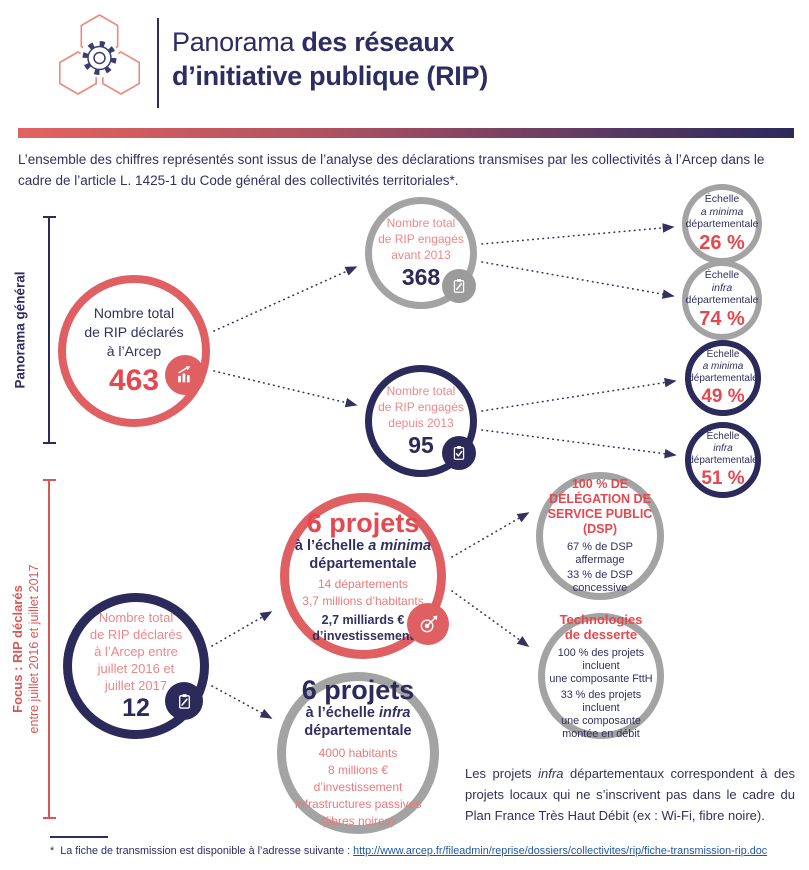 The image size is (809, 870). I want to click on node-value: 368, so click(421, 277).